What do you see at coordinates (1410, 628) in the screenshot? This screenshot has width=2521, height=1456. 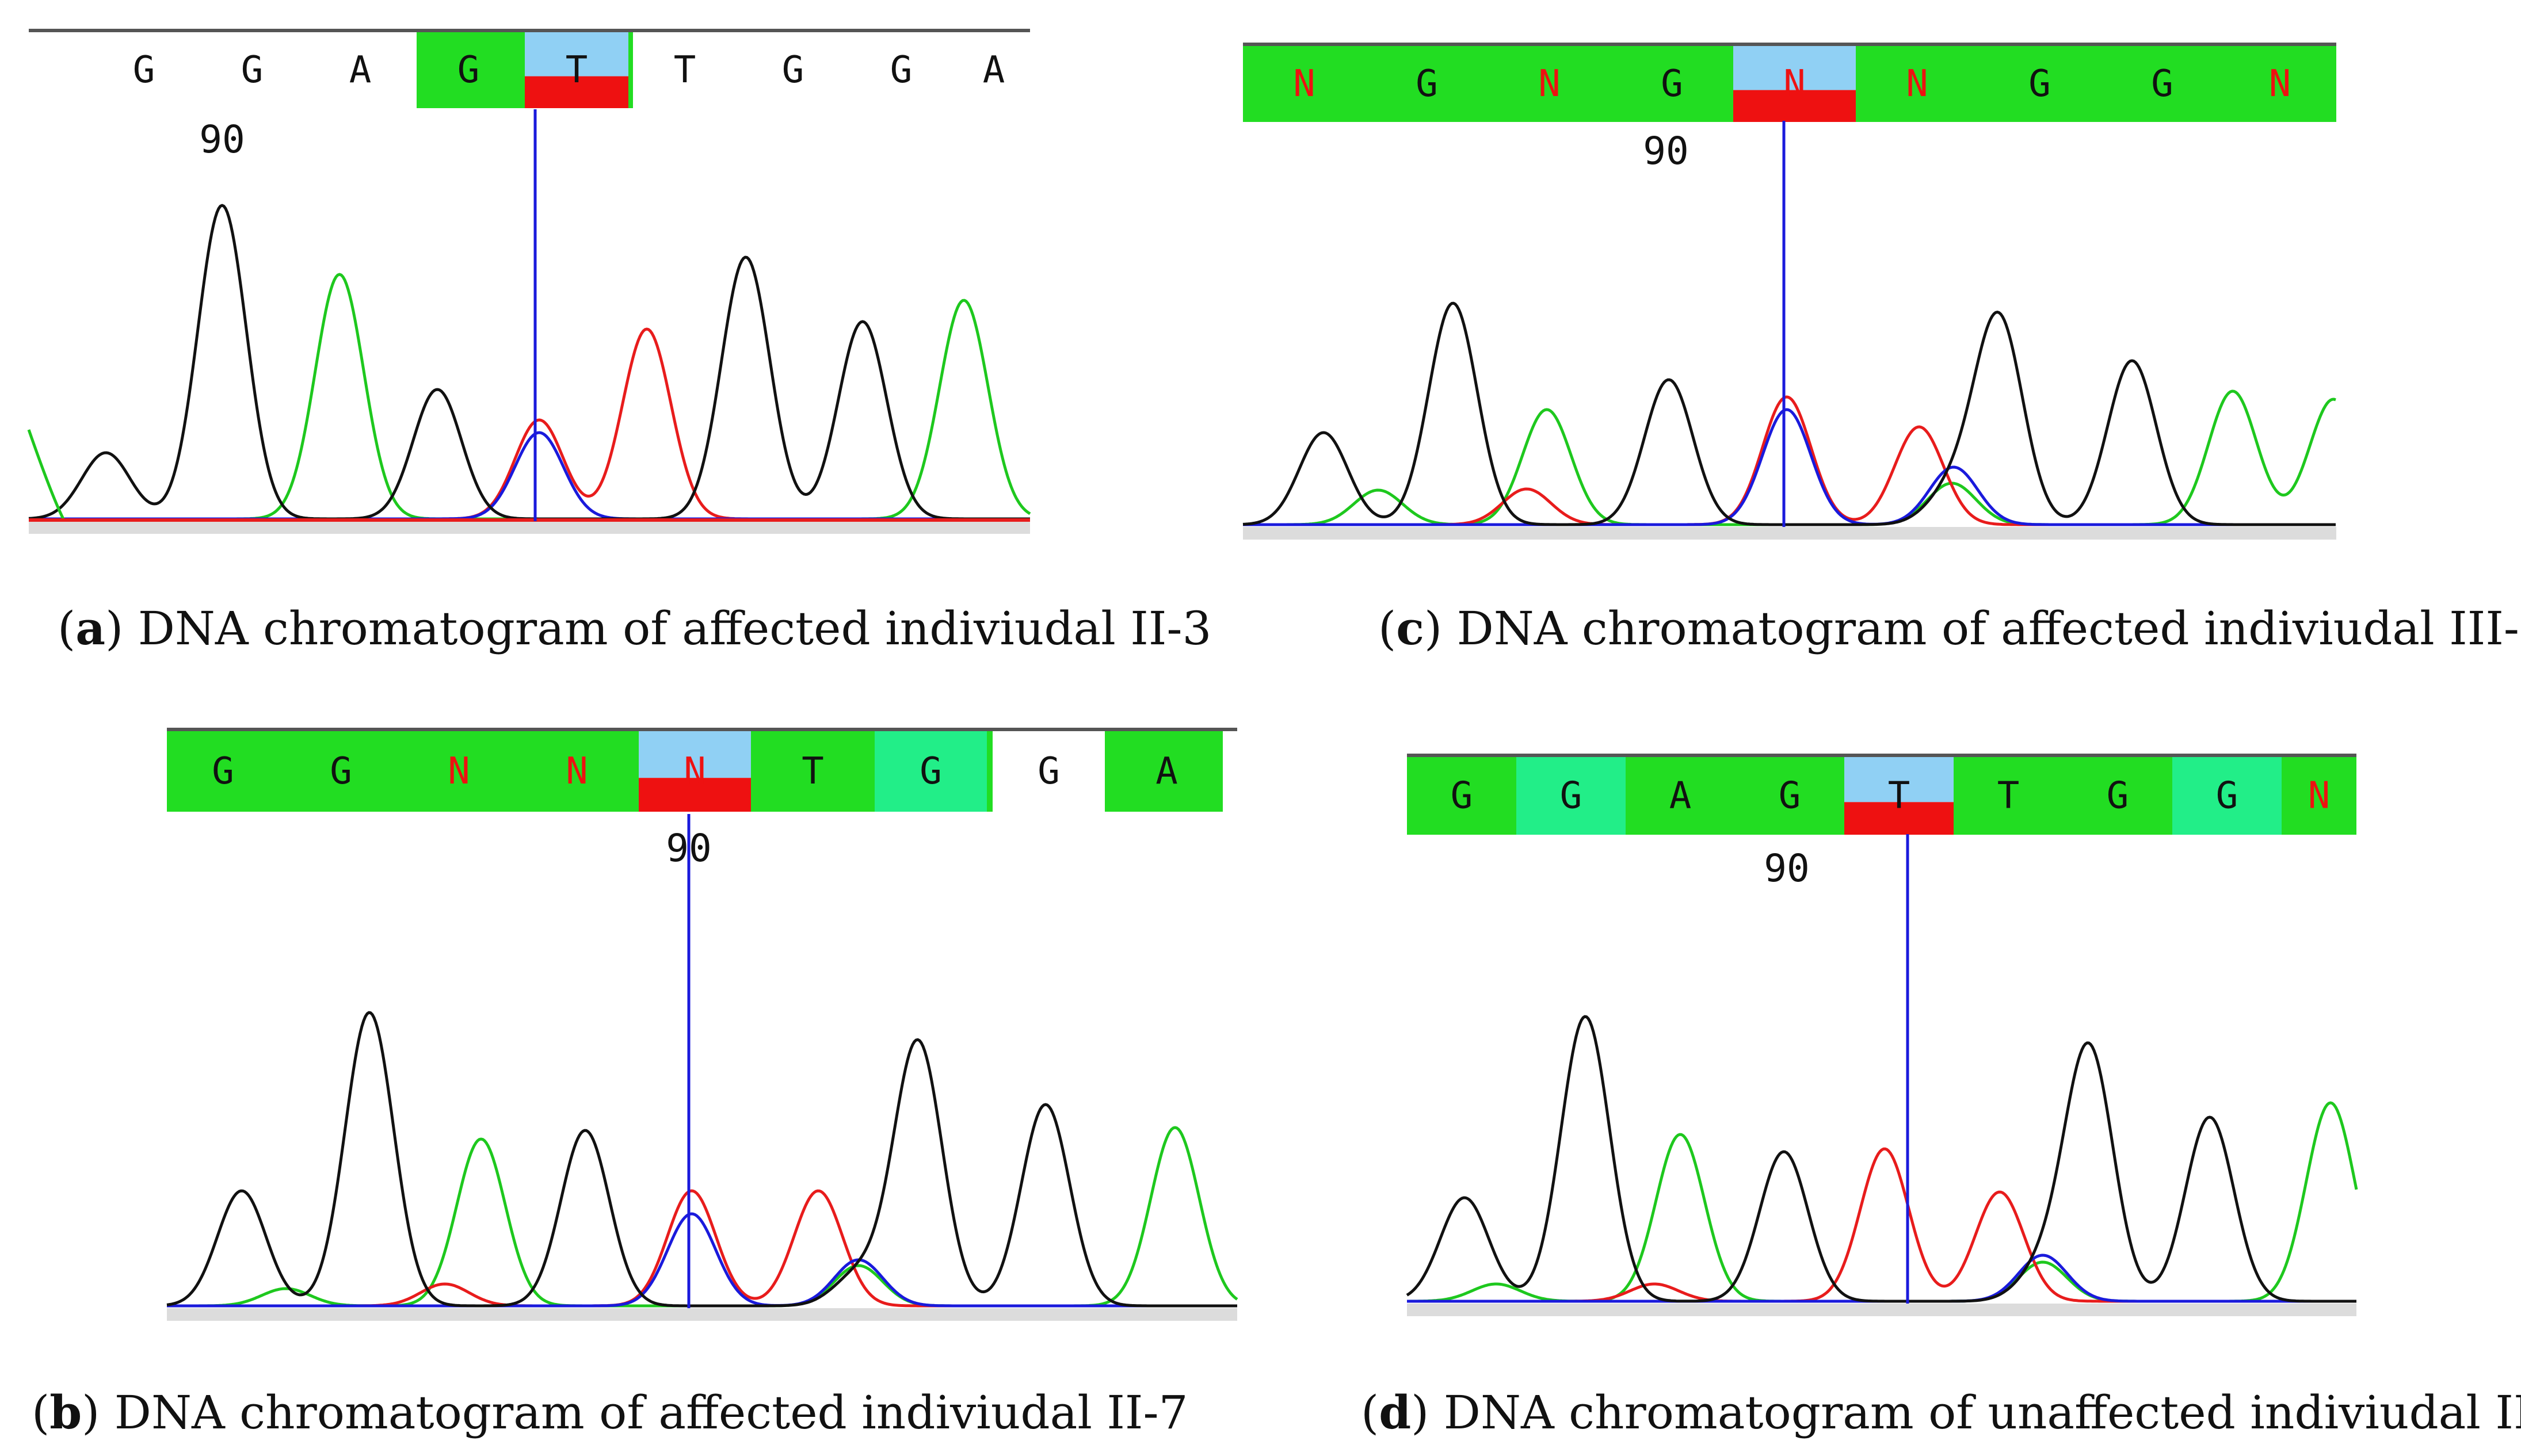 I see `caption-letter-c: c` at bounding box center [1410, 628].